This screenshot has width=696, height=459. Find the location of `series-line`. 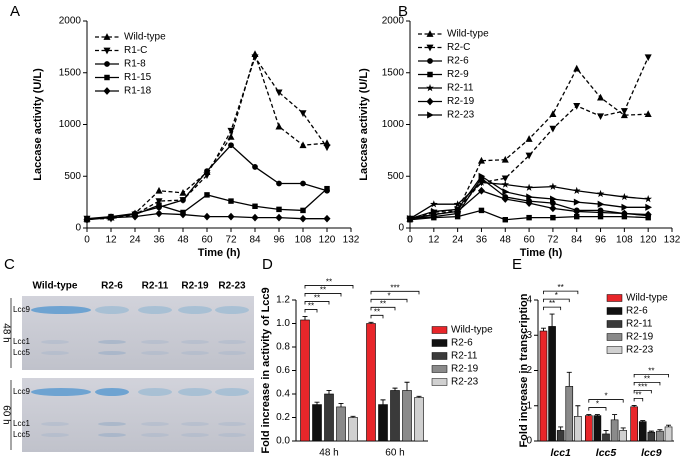

series-line is located at coordinates (207, 137).